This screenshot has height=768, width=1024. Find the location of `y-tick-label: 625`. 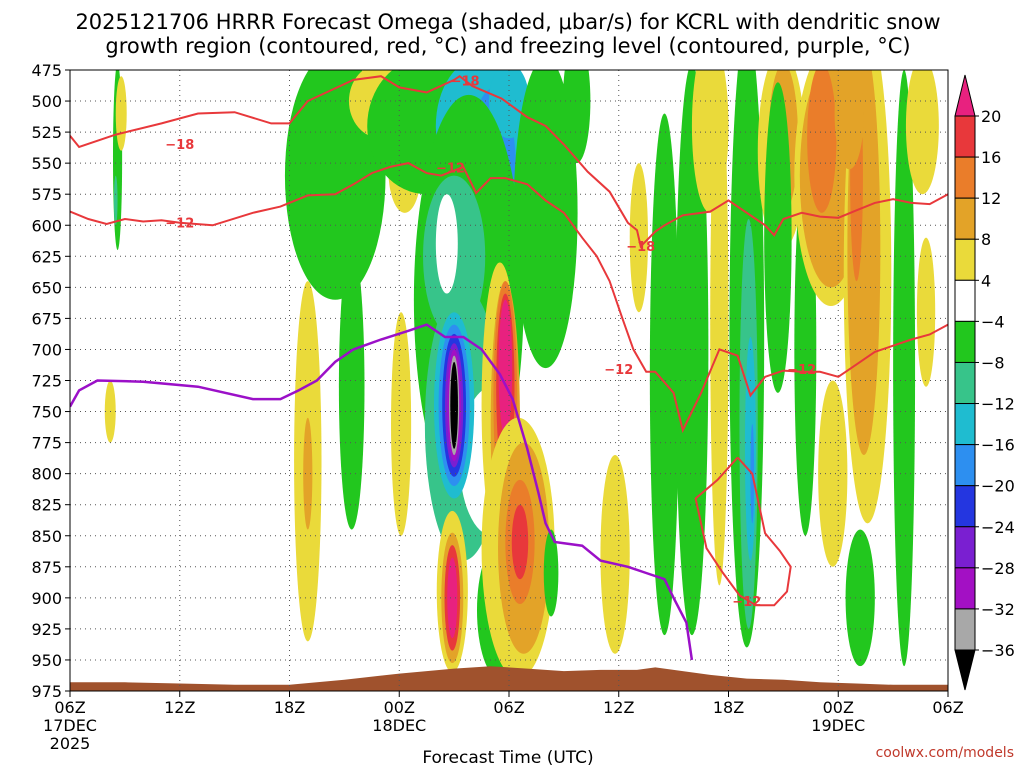

y-tick-label: 625 is located at coordinates (46, 256).